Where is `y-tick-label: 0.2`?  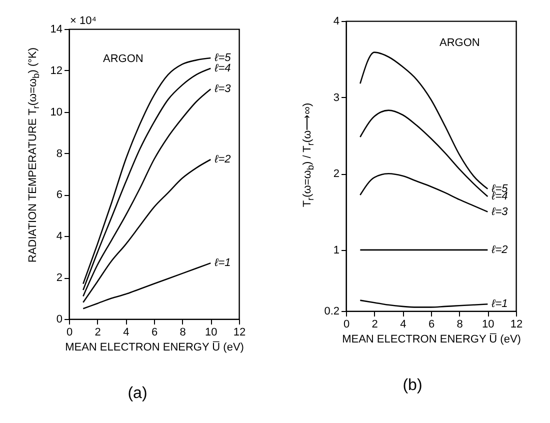
y-tick-label: 0.2 is located at coordinates (331, 312).